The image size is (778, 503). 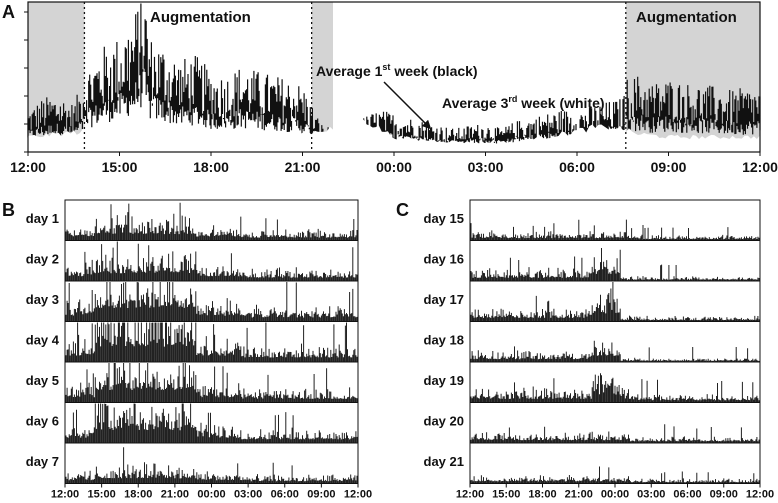 I want to click on row-label: day 7, so click(x=42, y=461).